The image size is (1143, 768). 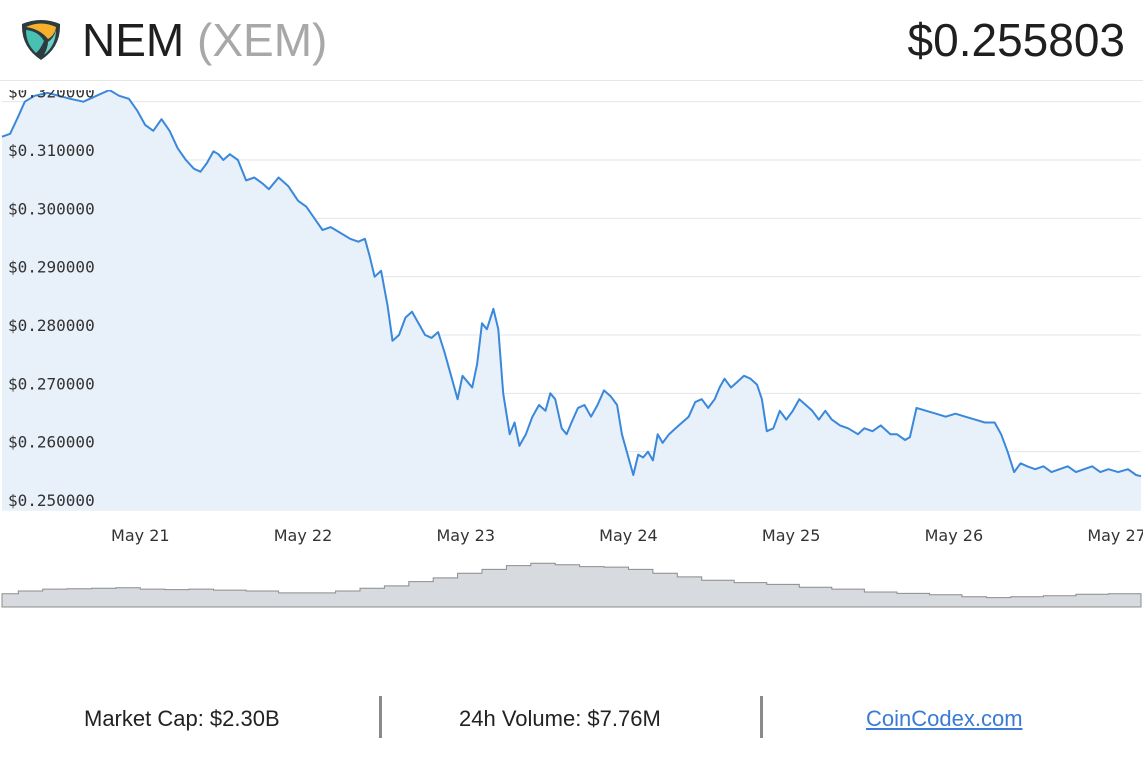 I want to click on y-tick-label: $0.300000, so click(x=51, y=208).